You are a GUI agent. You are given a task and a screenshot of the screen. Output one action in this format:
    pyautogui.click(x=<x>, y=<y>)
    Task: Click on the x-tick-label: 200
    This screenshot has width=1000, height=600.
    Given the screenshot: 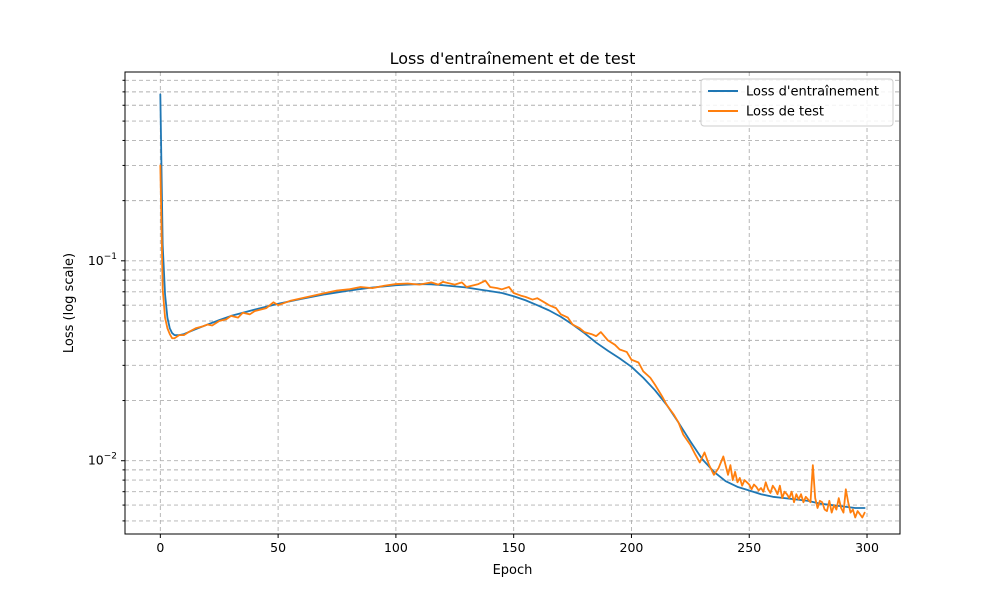 What is the action you would take?
    pyautogui.click(x=632, y=547)
    